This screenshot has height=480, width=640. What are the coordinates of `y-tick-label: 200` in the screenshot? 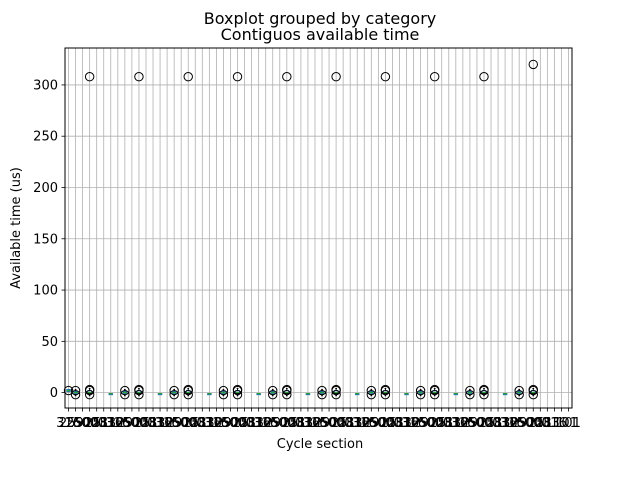 It's located at (45, 188).